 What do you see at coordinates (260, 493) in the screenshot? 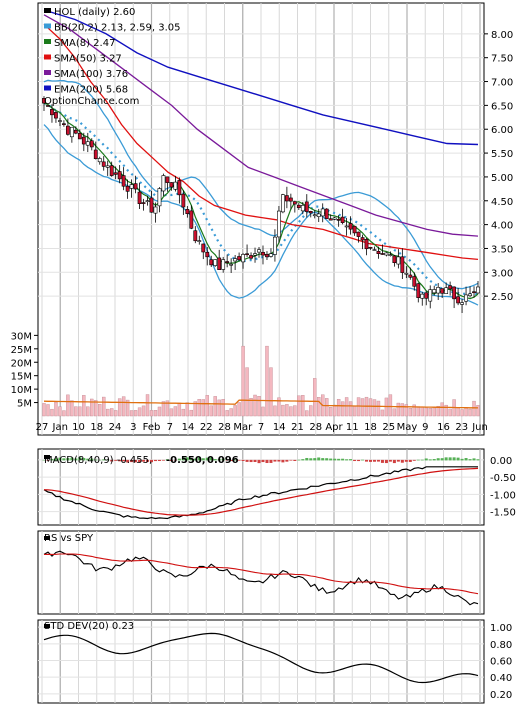
I see `macd-line` at bounding box center [260, 493].